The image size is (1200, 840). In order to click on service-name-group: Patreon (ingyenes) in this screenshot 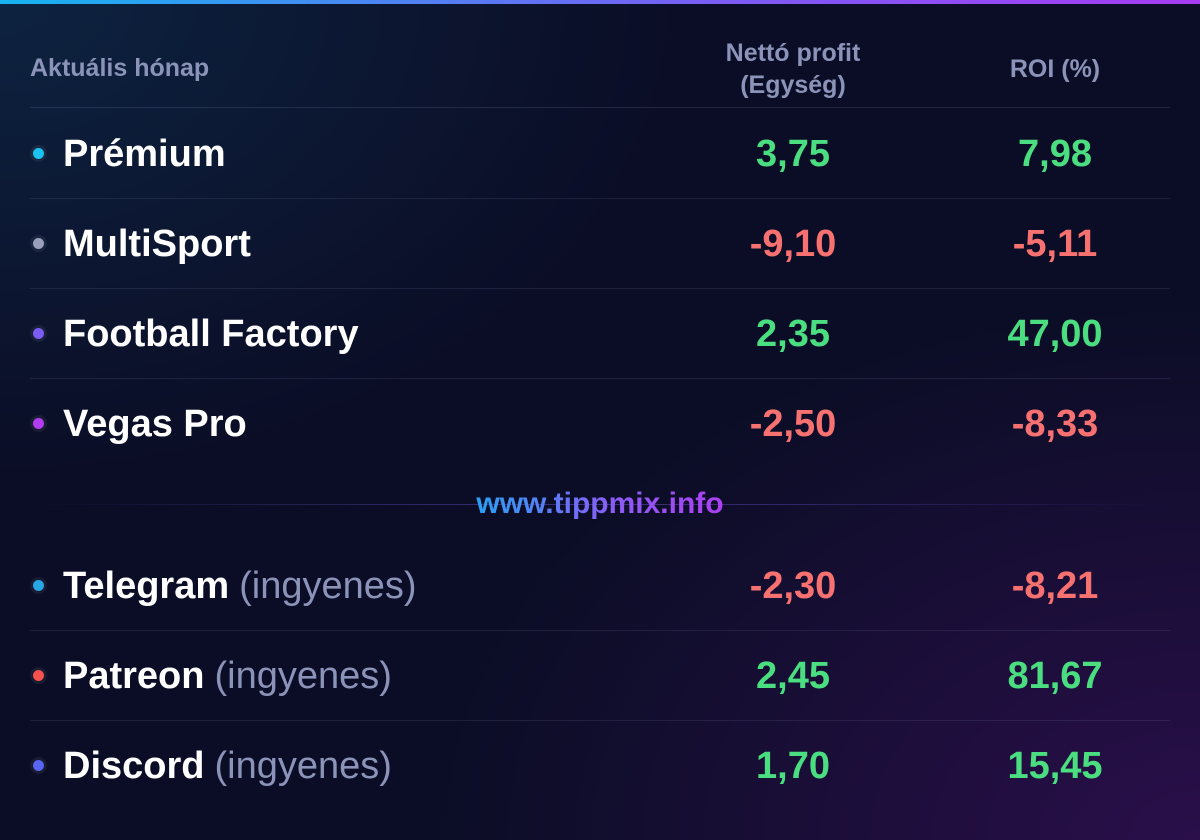, I will do `click(227, 676)`.